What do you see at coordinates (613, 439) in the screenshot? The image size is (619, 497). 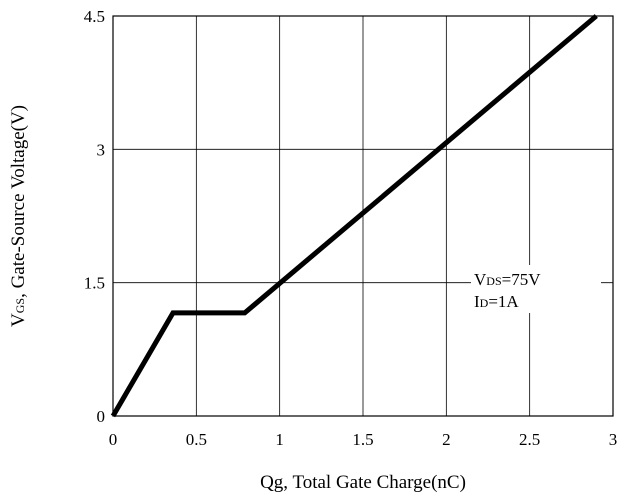 I see `x-tick-label: 3` at bounding box center [613, 439].